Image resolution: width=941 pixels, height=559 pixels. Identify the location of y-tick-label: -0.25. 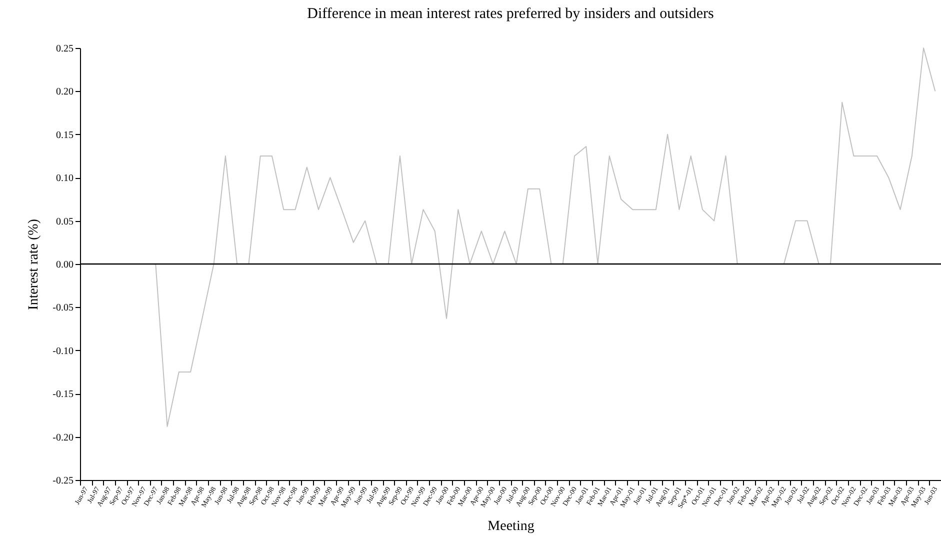
(63, 481).